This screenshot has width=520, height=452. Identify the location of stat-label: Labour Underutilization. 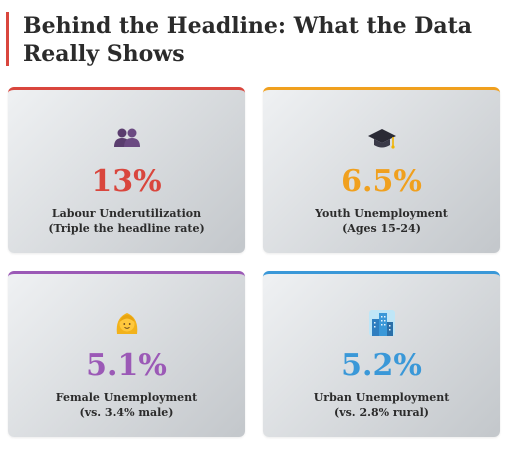
(126, 213).